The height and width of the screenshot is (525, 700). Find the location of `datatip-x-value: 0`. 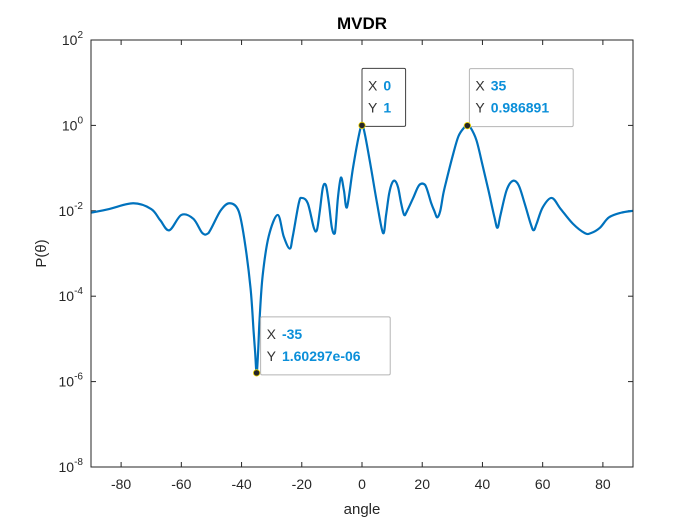

datatip-x-value: 0 is located at coordinates (387, 85).